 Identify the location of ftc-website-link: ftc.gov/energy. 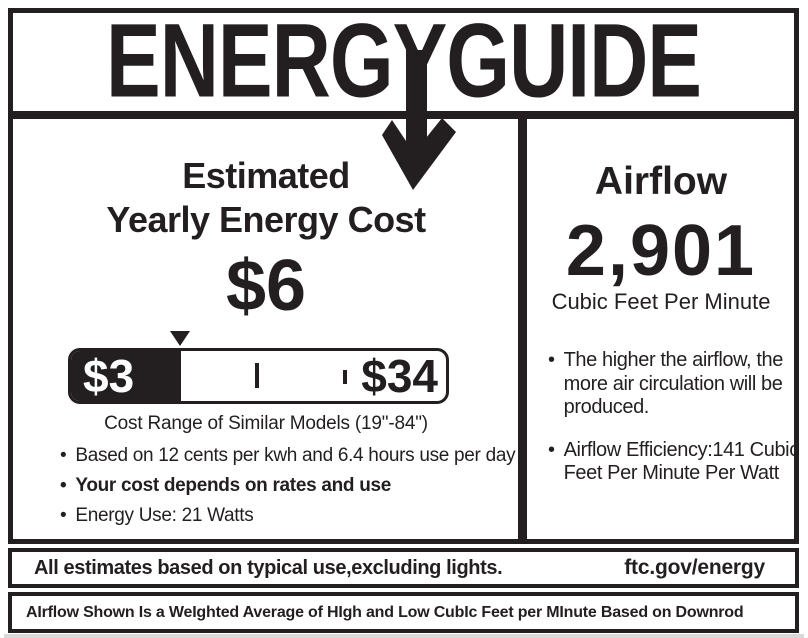
(694, 567).